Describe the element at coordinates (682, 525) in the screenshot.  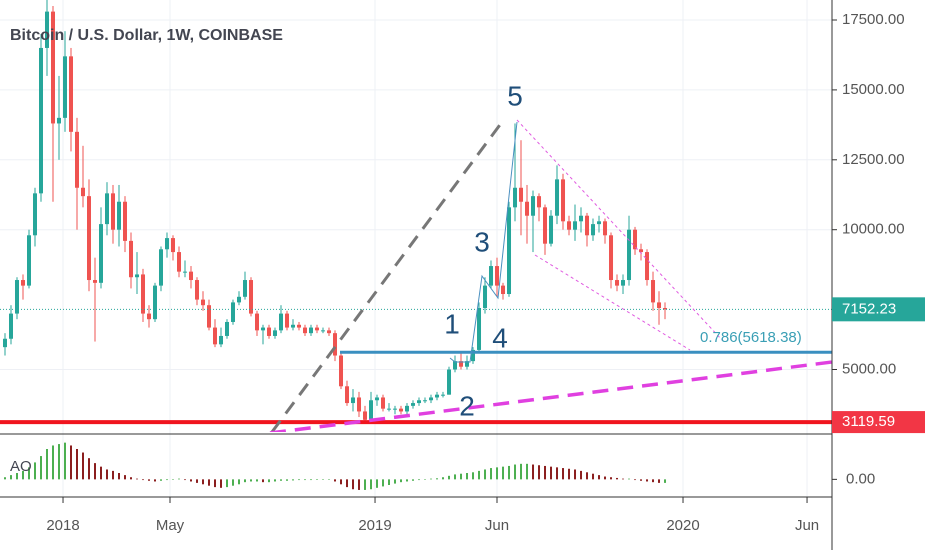
I see `x-tick-label: 2020` at that location.